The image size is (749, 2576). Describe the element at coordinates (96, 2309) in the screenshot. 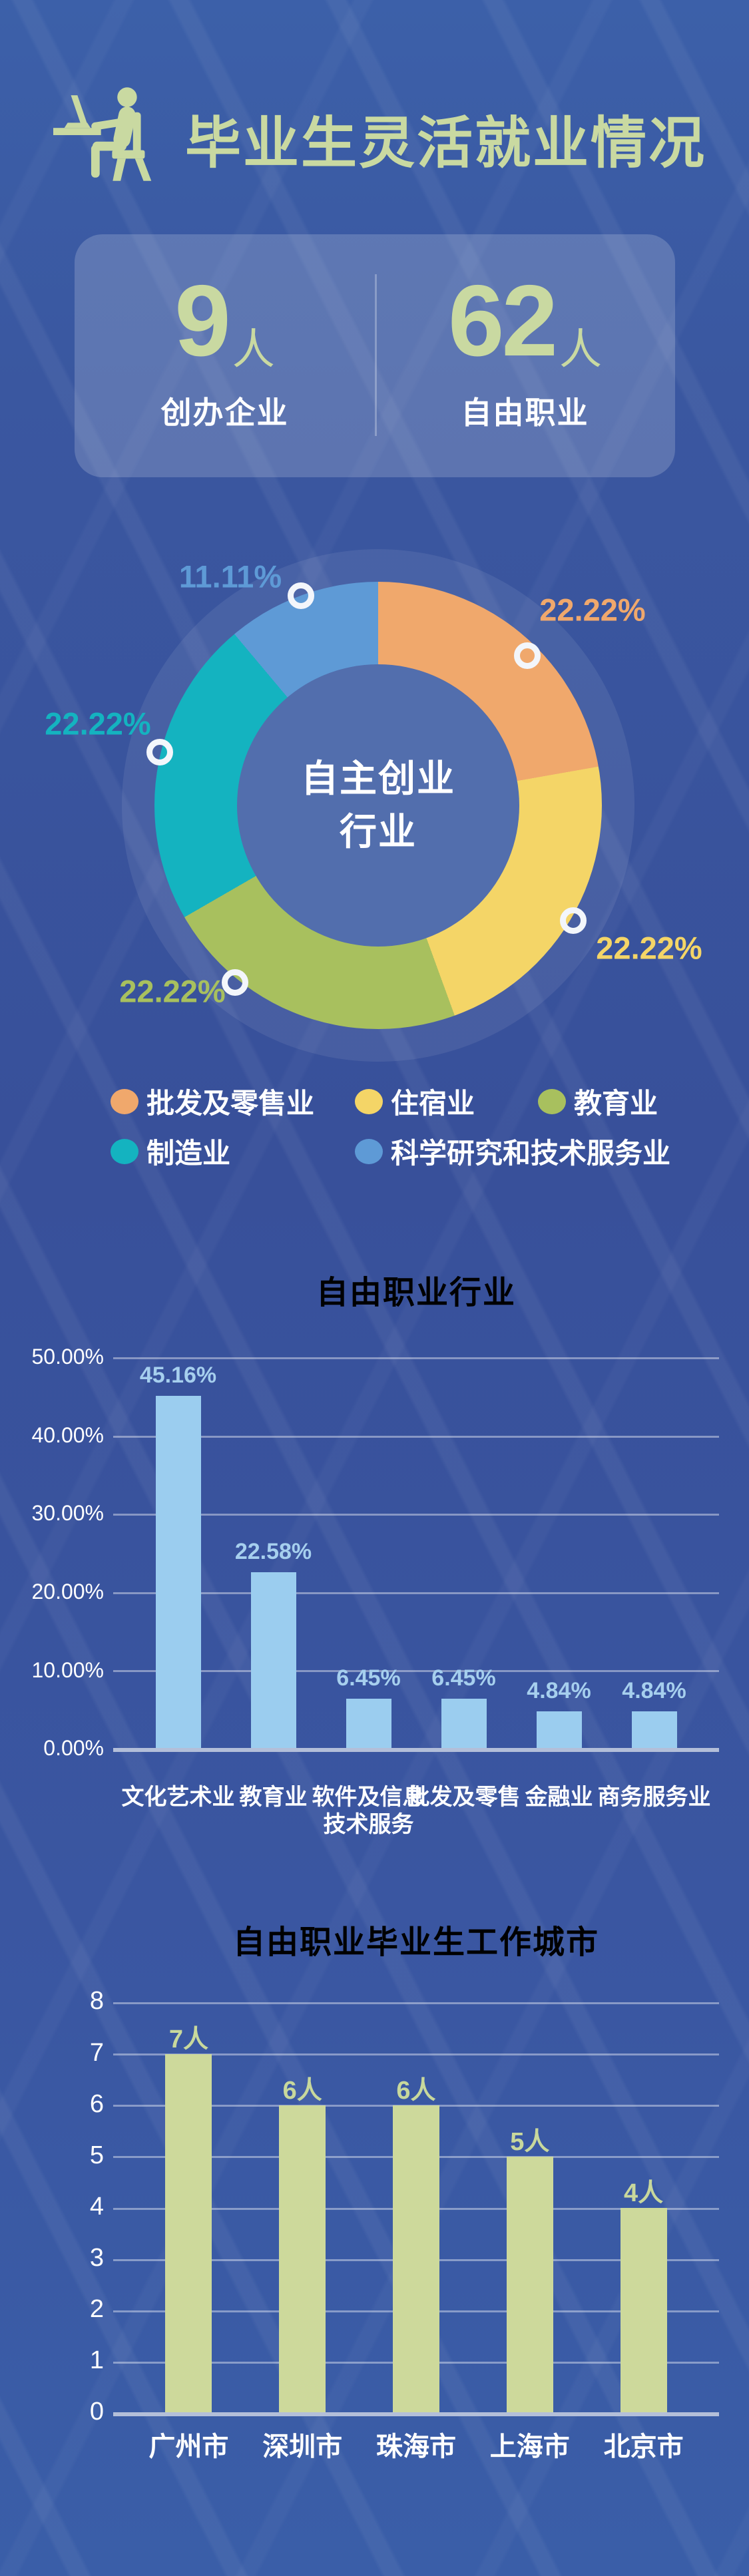

I see `chart2-plot-ytick-6: 2` at that location.